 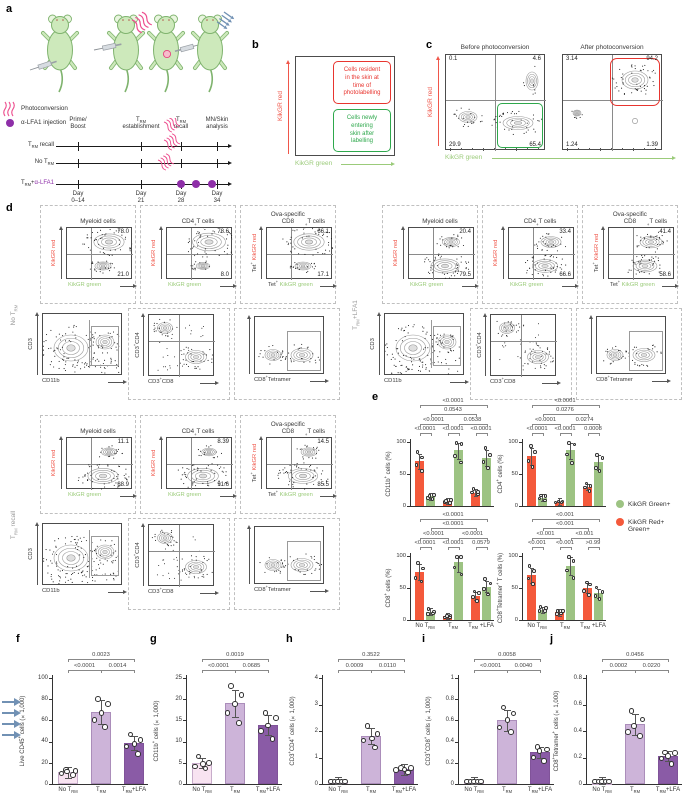 What do you see at coordinates (371, 655) in the screenshot?
I see `pvalue-label: 0.3522` at bounding box center [371, 655].